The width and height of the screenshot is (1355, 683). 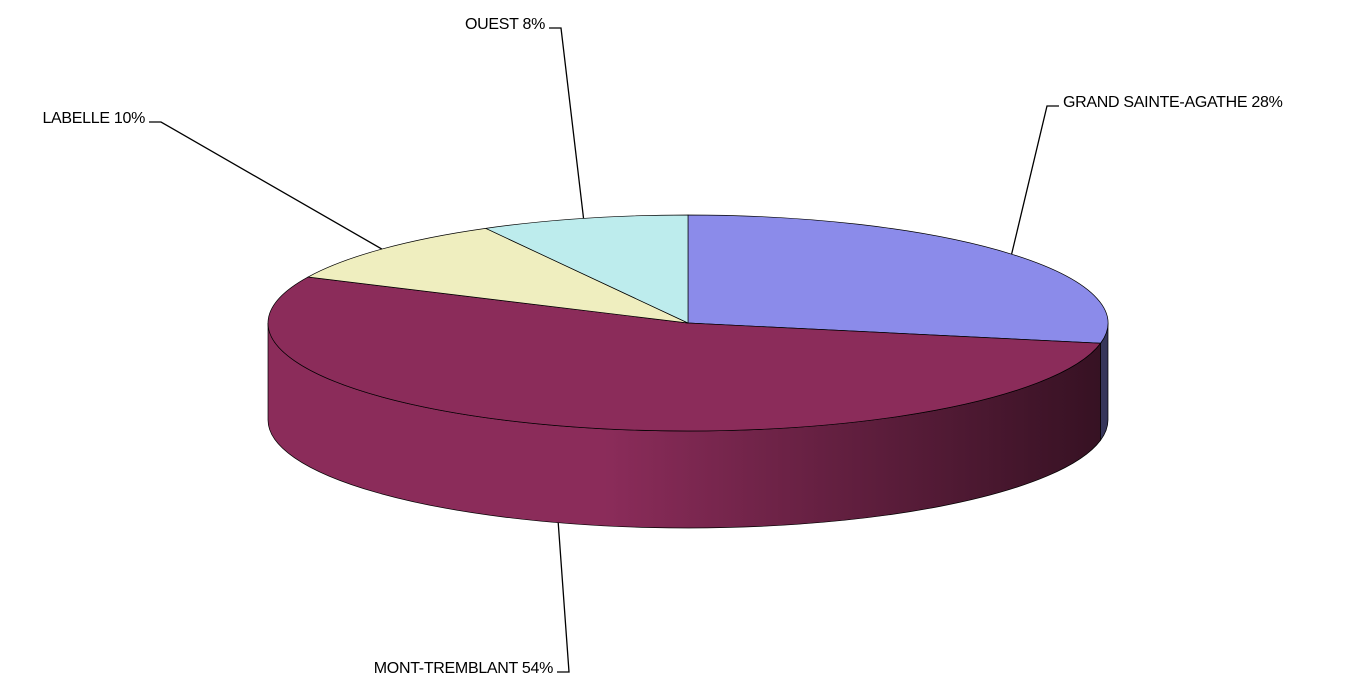 I want to click on data-label: LABELLE 10%, so click(x=93, y=118).